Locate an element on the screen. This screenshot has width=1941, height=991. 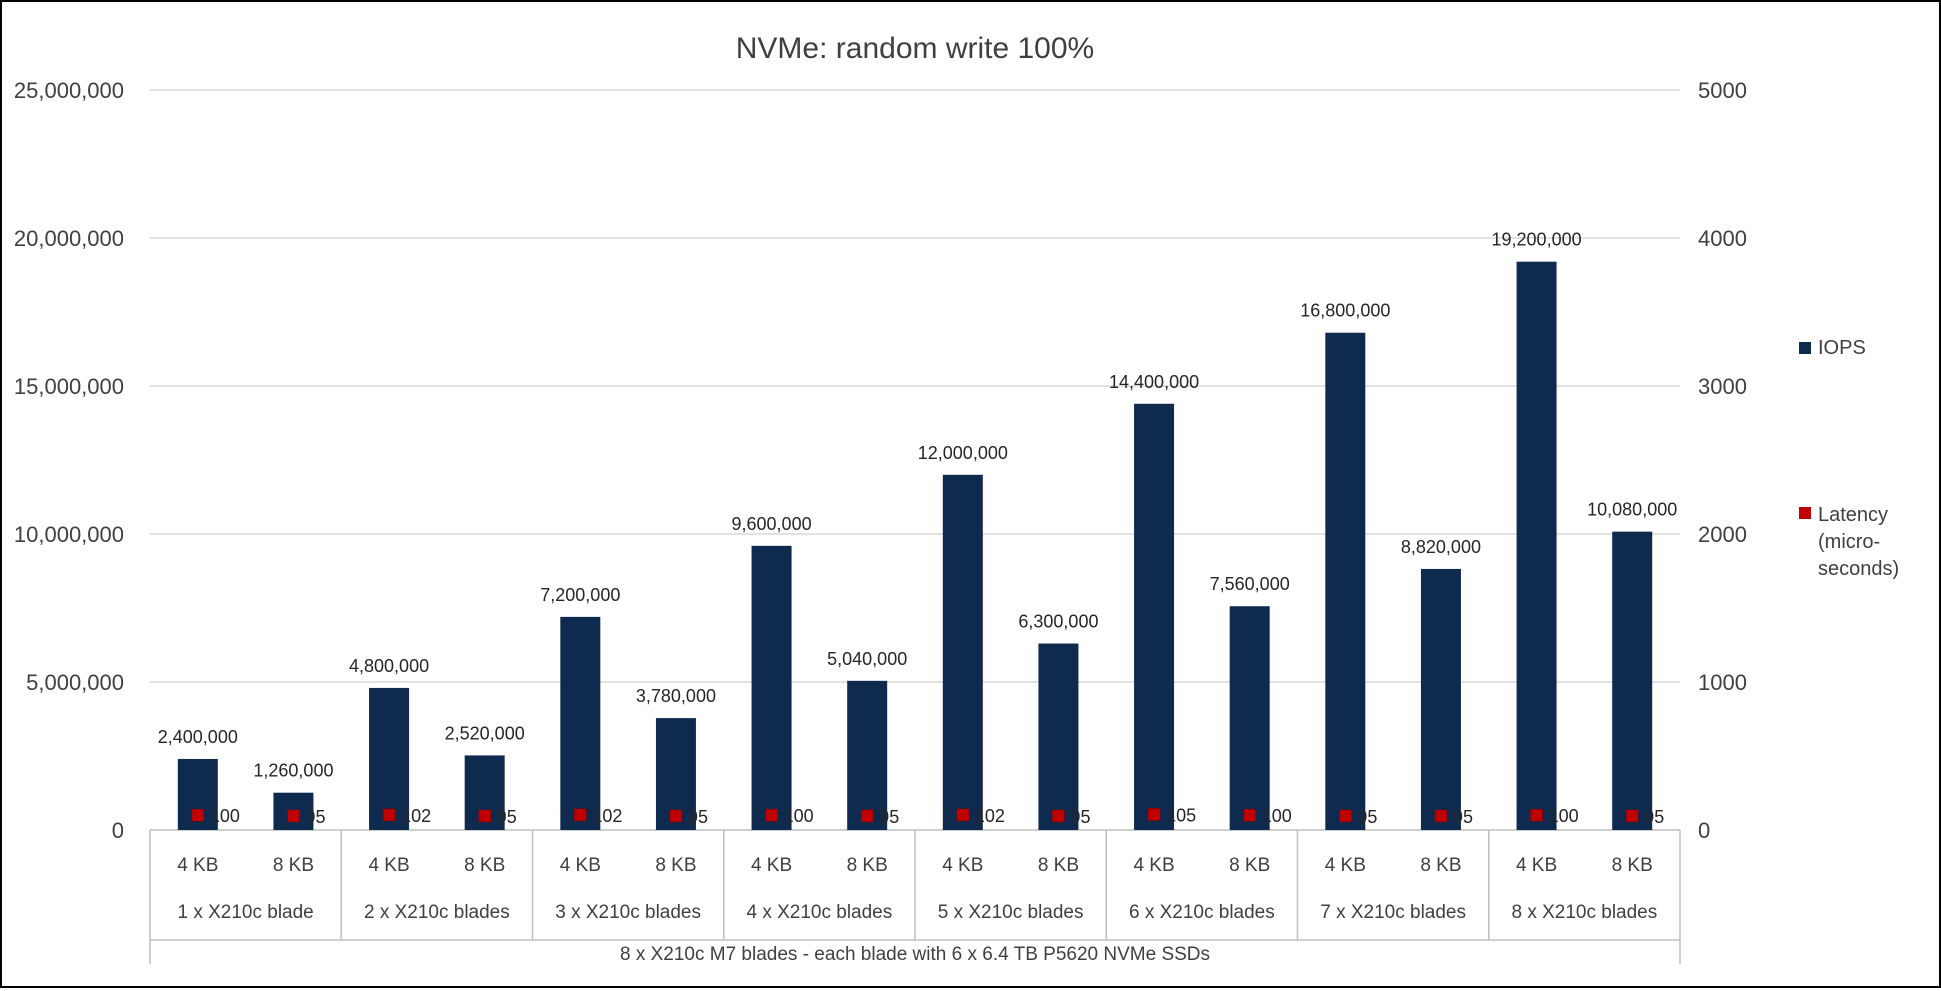
right-tick-label: 3000 is located at coordinates (1722, 386).